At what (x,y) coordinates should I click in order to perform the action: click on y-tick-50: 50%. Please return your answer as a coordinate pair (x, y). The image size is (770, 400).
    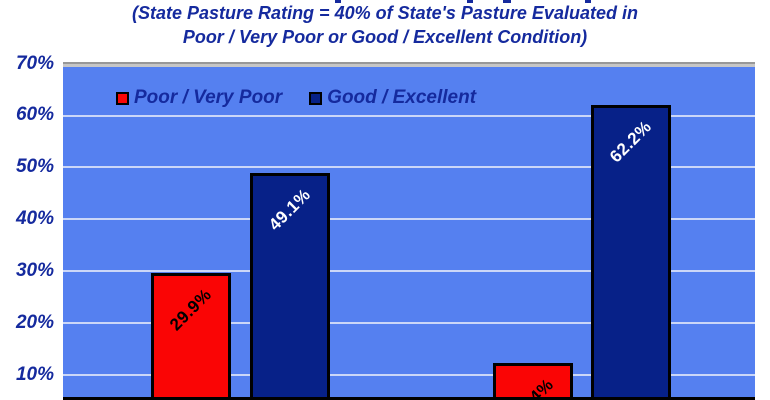
    Looking at the image, I should click on (34, 166).